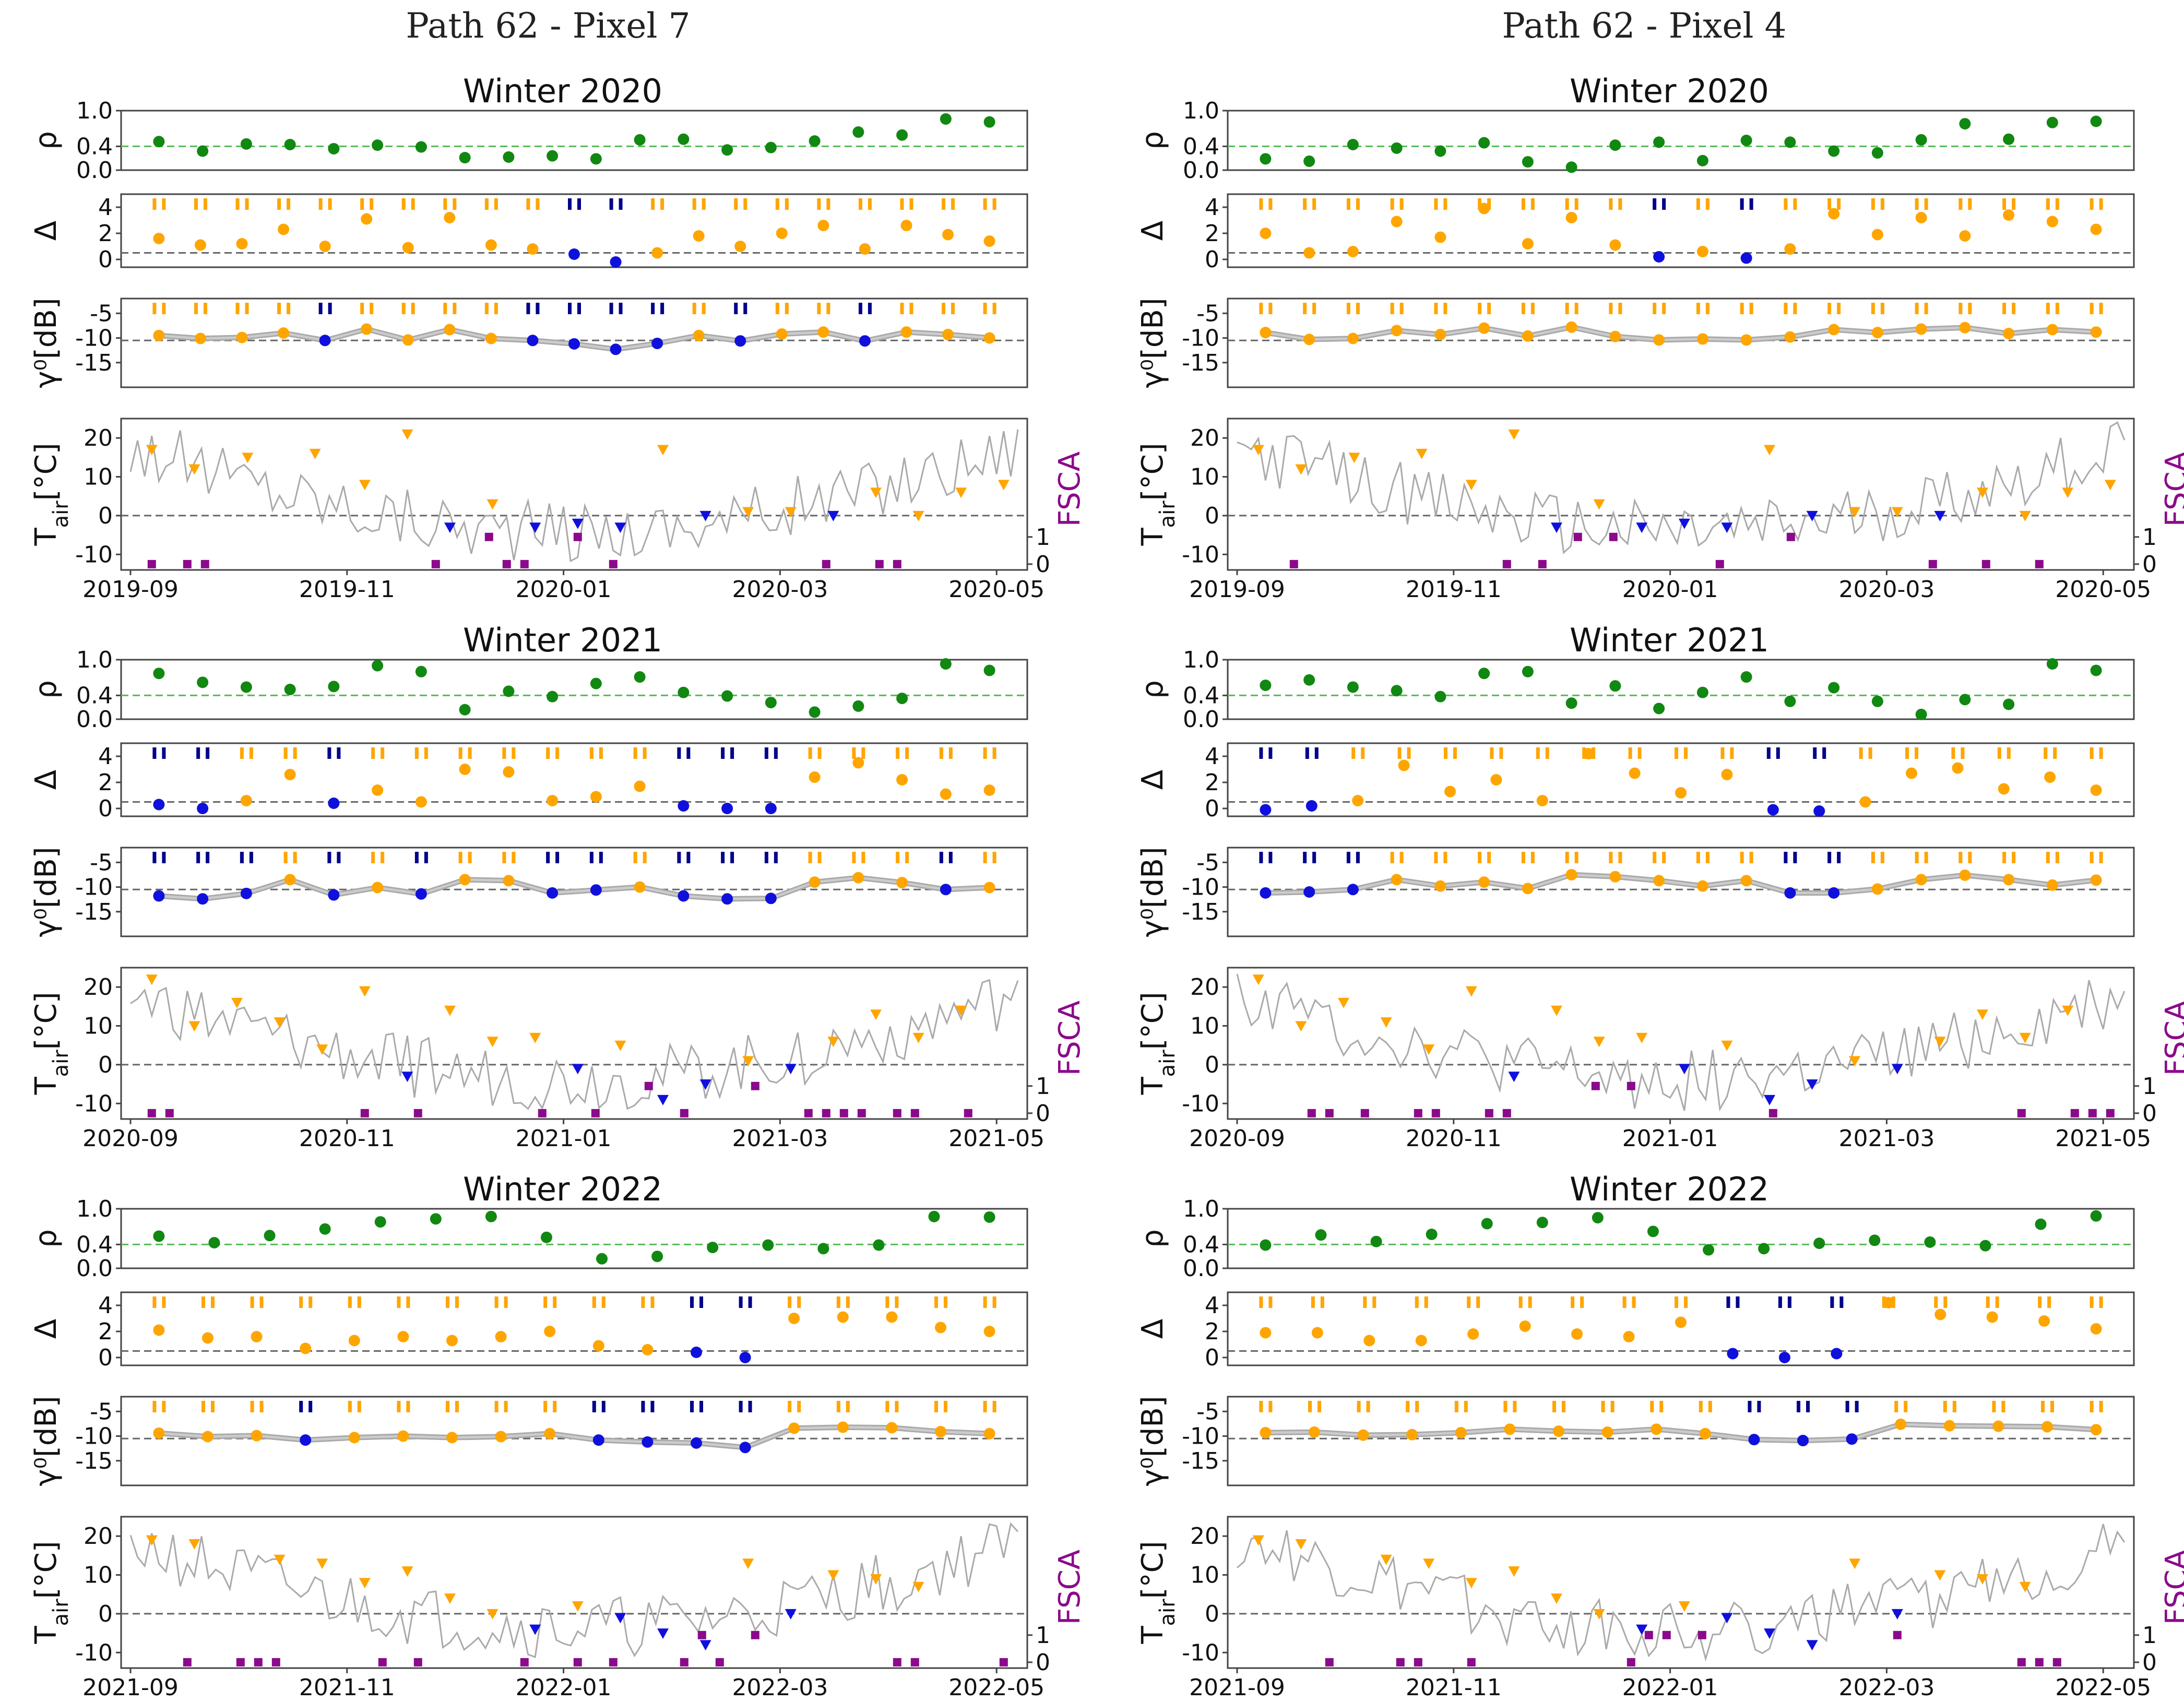  What do you see at coordinates (1201, 339) in the screenshot?
I see `gamma-ytick-label: -10` at bounding box center [1201, 339].